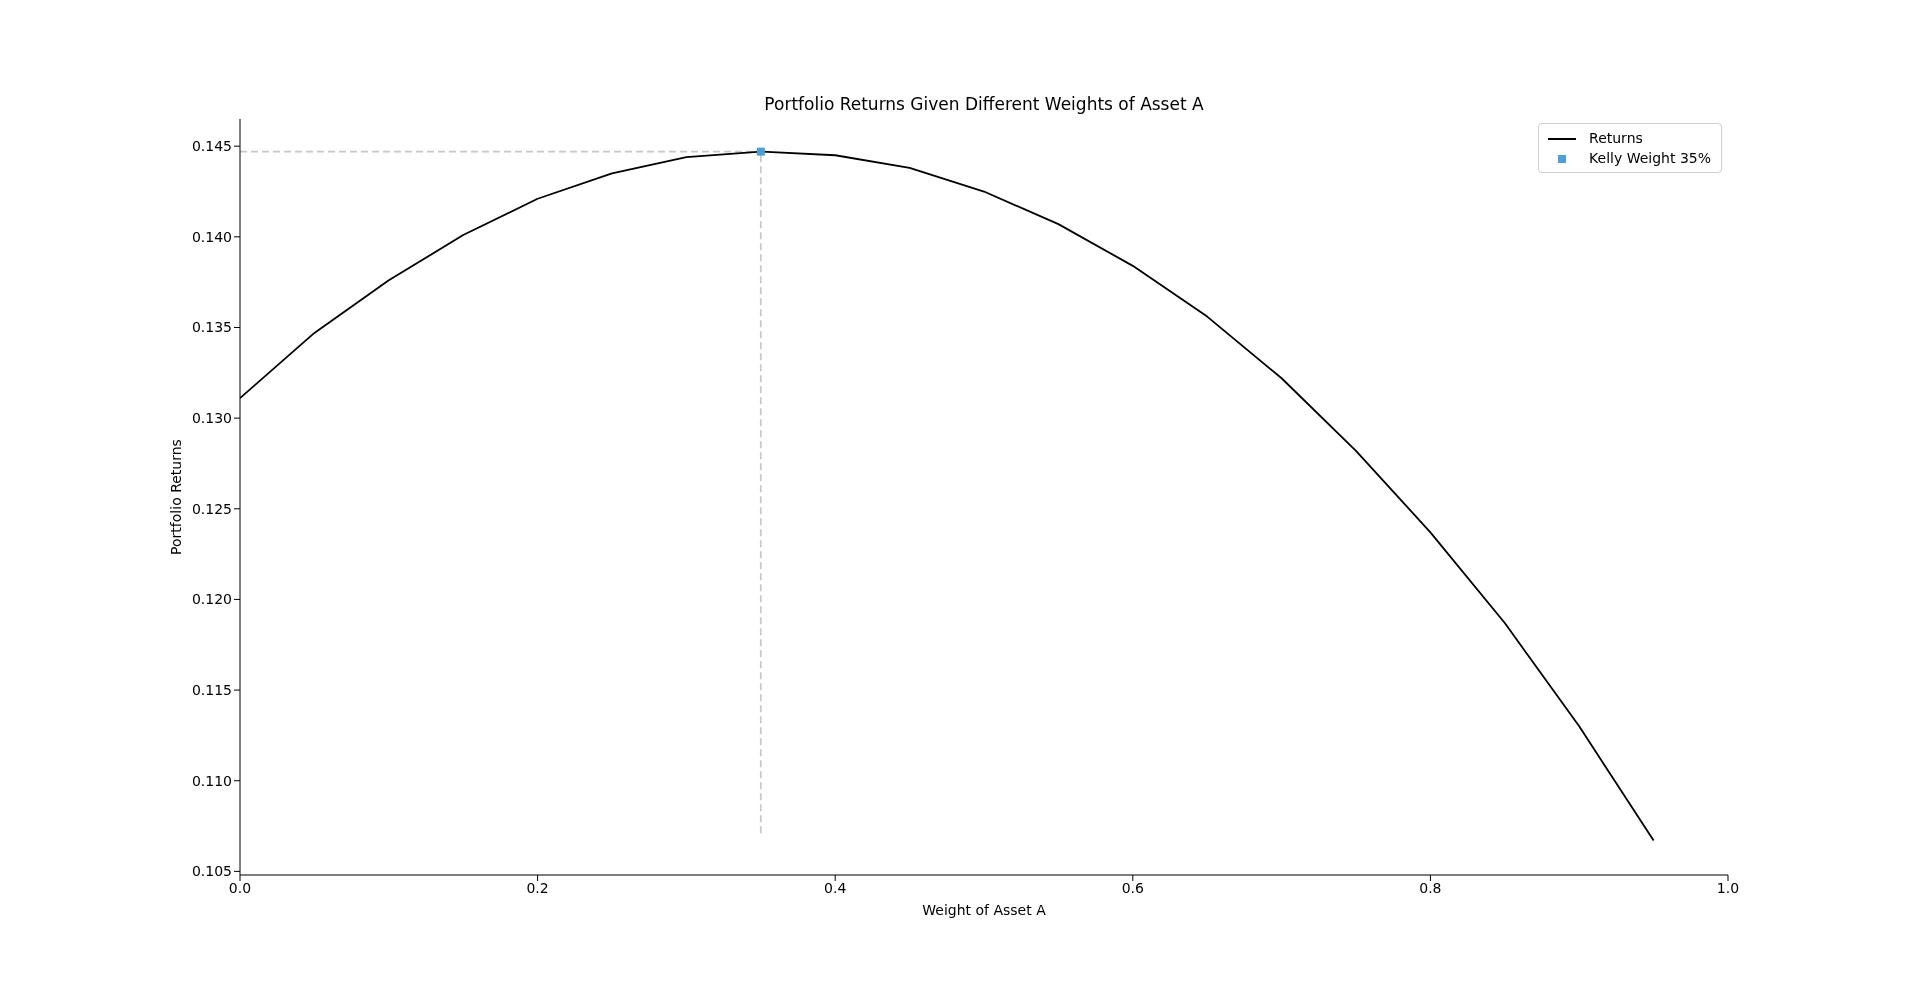  Describe the element at coordinates (1133, 887) in the screenshot. I see `x-tick-label: 0.6` at that location.